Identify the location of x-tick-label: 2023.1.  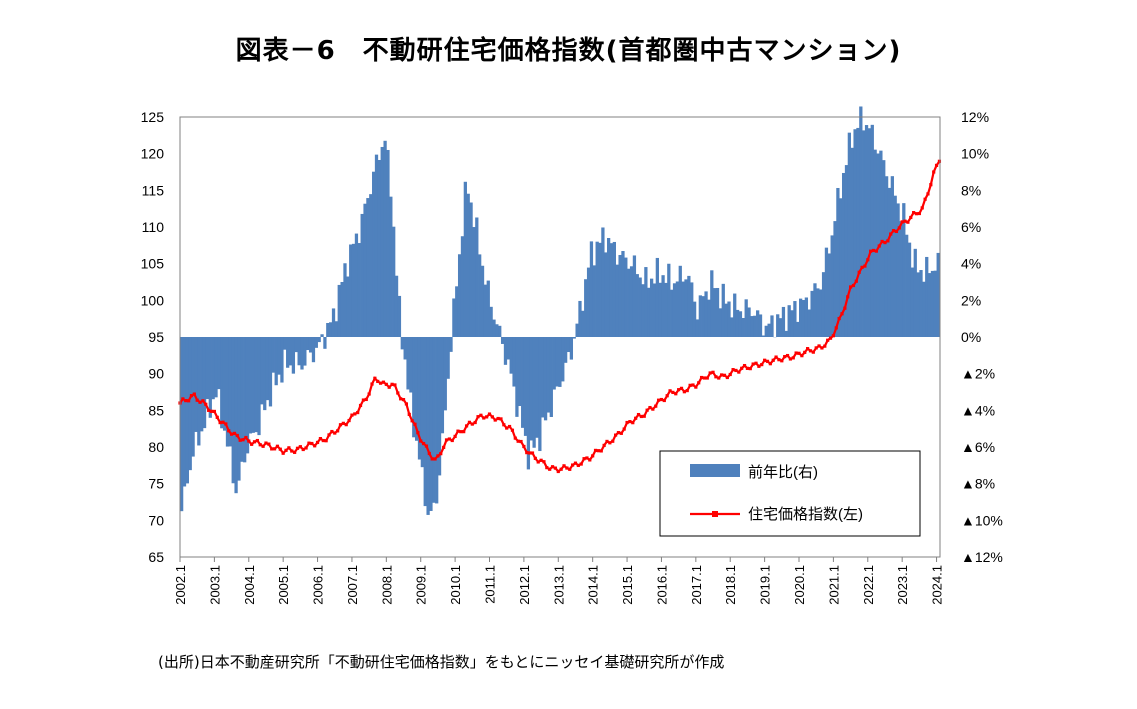
(902, 585).